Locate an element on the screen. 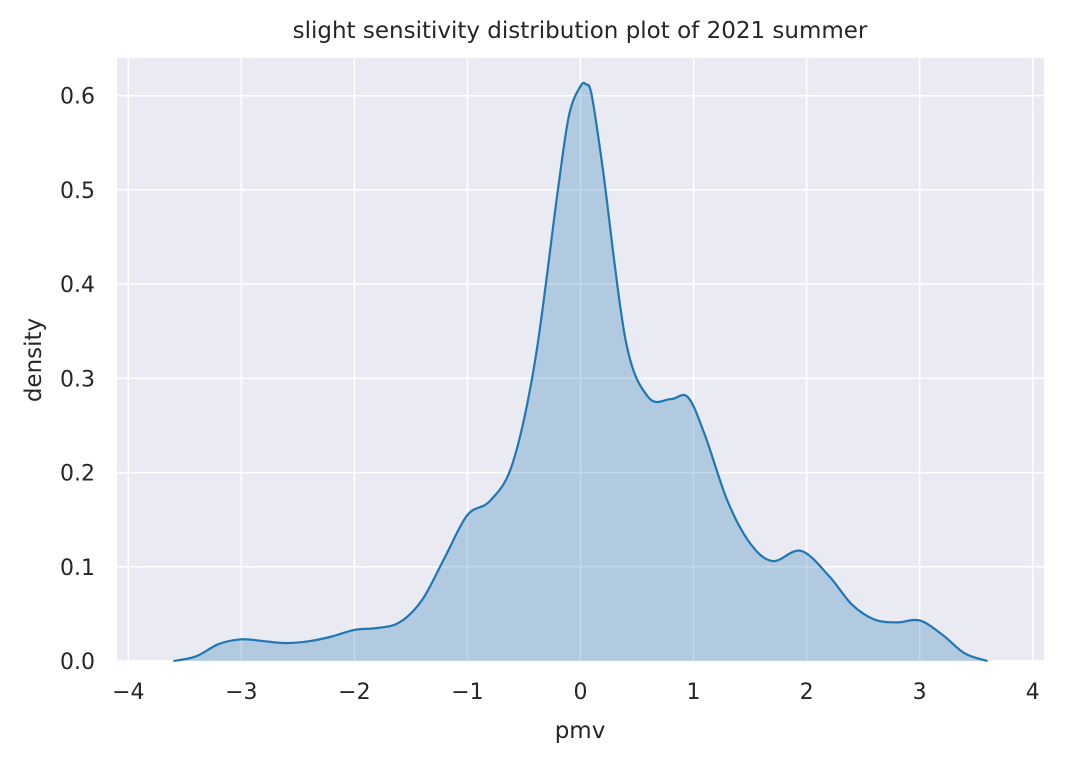  y-axis-label: density is located at coordinates (34, 360).